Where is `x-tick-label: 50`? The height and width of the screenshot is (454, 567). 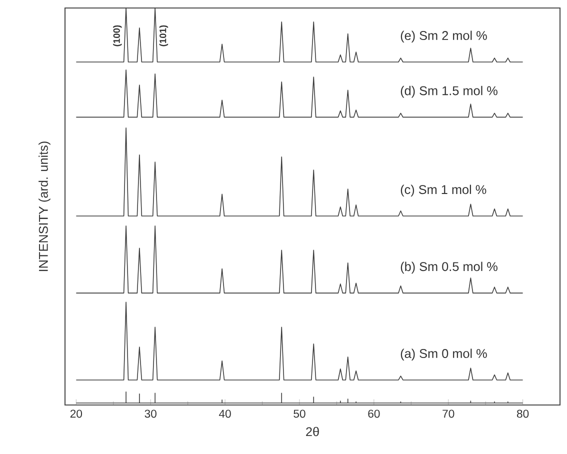 x-tick-label: 50 is located at coordinates (300, 414).